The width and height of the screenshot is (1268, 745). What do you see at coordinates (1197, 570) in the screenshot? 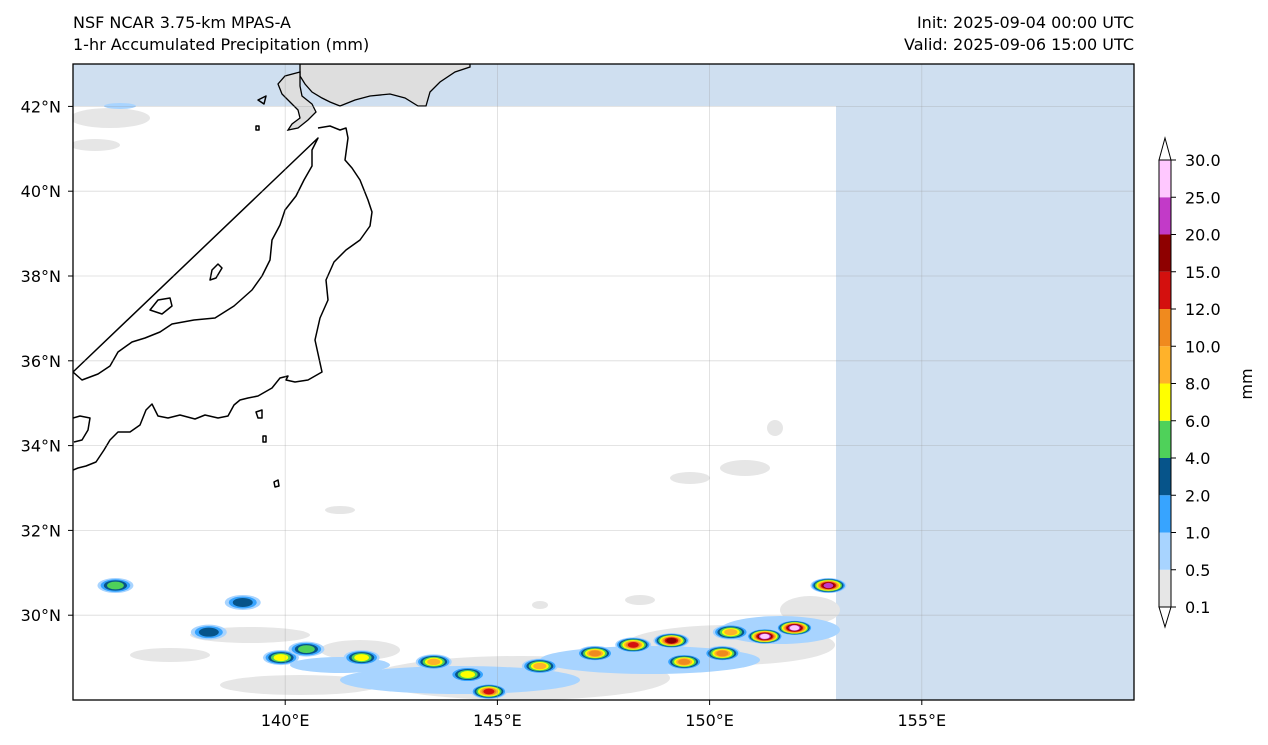
I see `colorbar-level-label: 0.5` at bounding box center [1197, 570].